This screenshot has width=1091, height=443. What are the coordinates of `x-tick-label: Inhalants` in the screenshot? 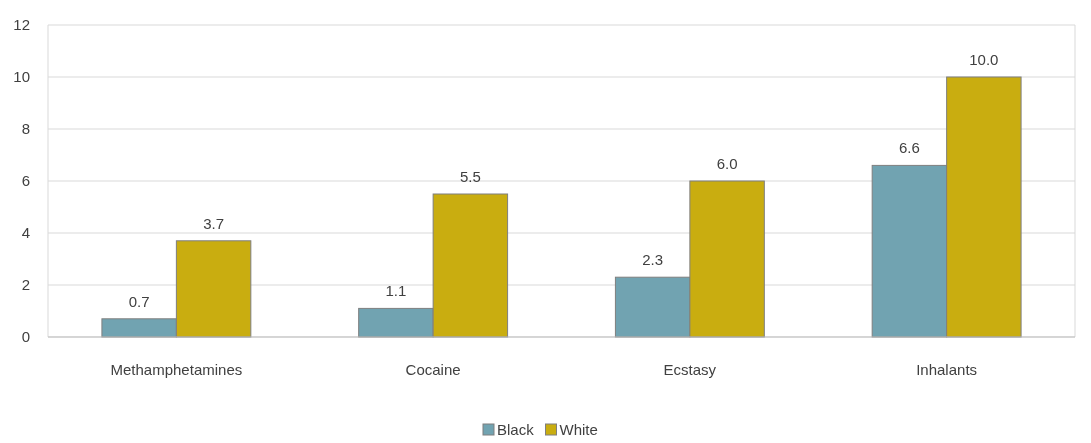 It's located at (947, 369).